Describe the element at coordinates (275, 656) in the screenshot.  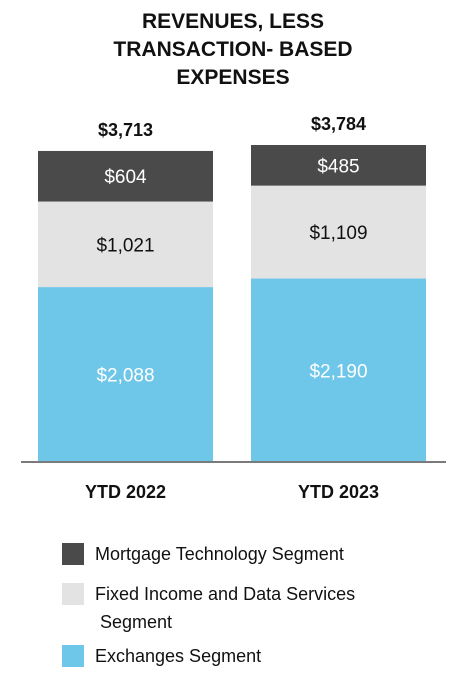
I see `legend-label: Exchanges Segment` at that location.